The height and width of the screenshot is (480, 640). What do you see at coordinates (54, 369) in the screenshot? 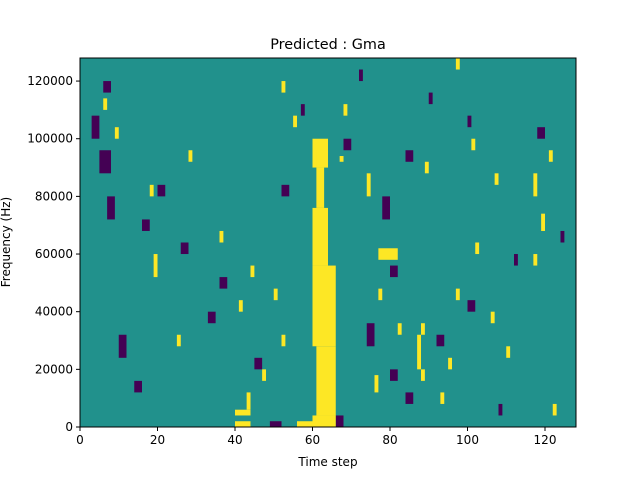
I see `y-tick-label: 20000` at bounding box center [54, 369].